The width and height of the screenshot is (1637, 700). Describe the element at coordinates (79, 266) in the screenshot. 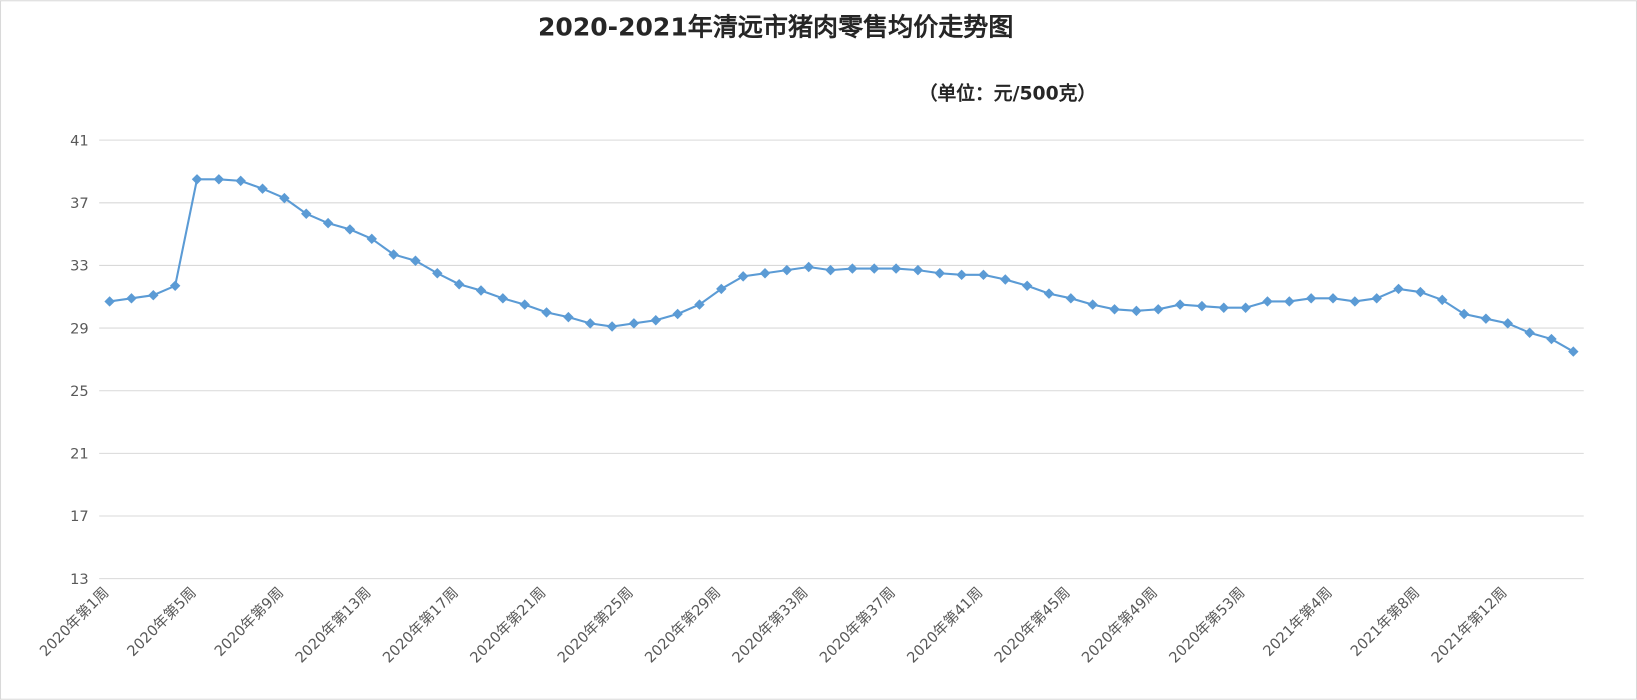

I see `y-tick-label: 33` at that location.